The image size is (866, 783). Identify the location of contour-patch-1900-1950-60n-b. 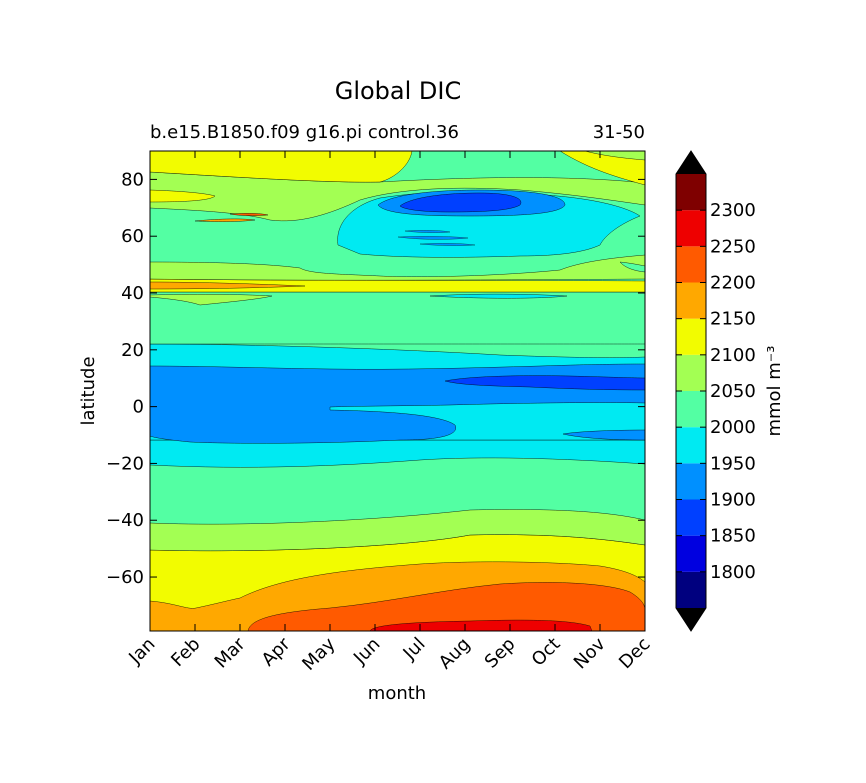
(427, 231).